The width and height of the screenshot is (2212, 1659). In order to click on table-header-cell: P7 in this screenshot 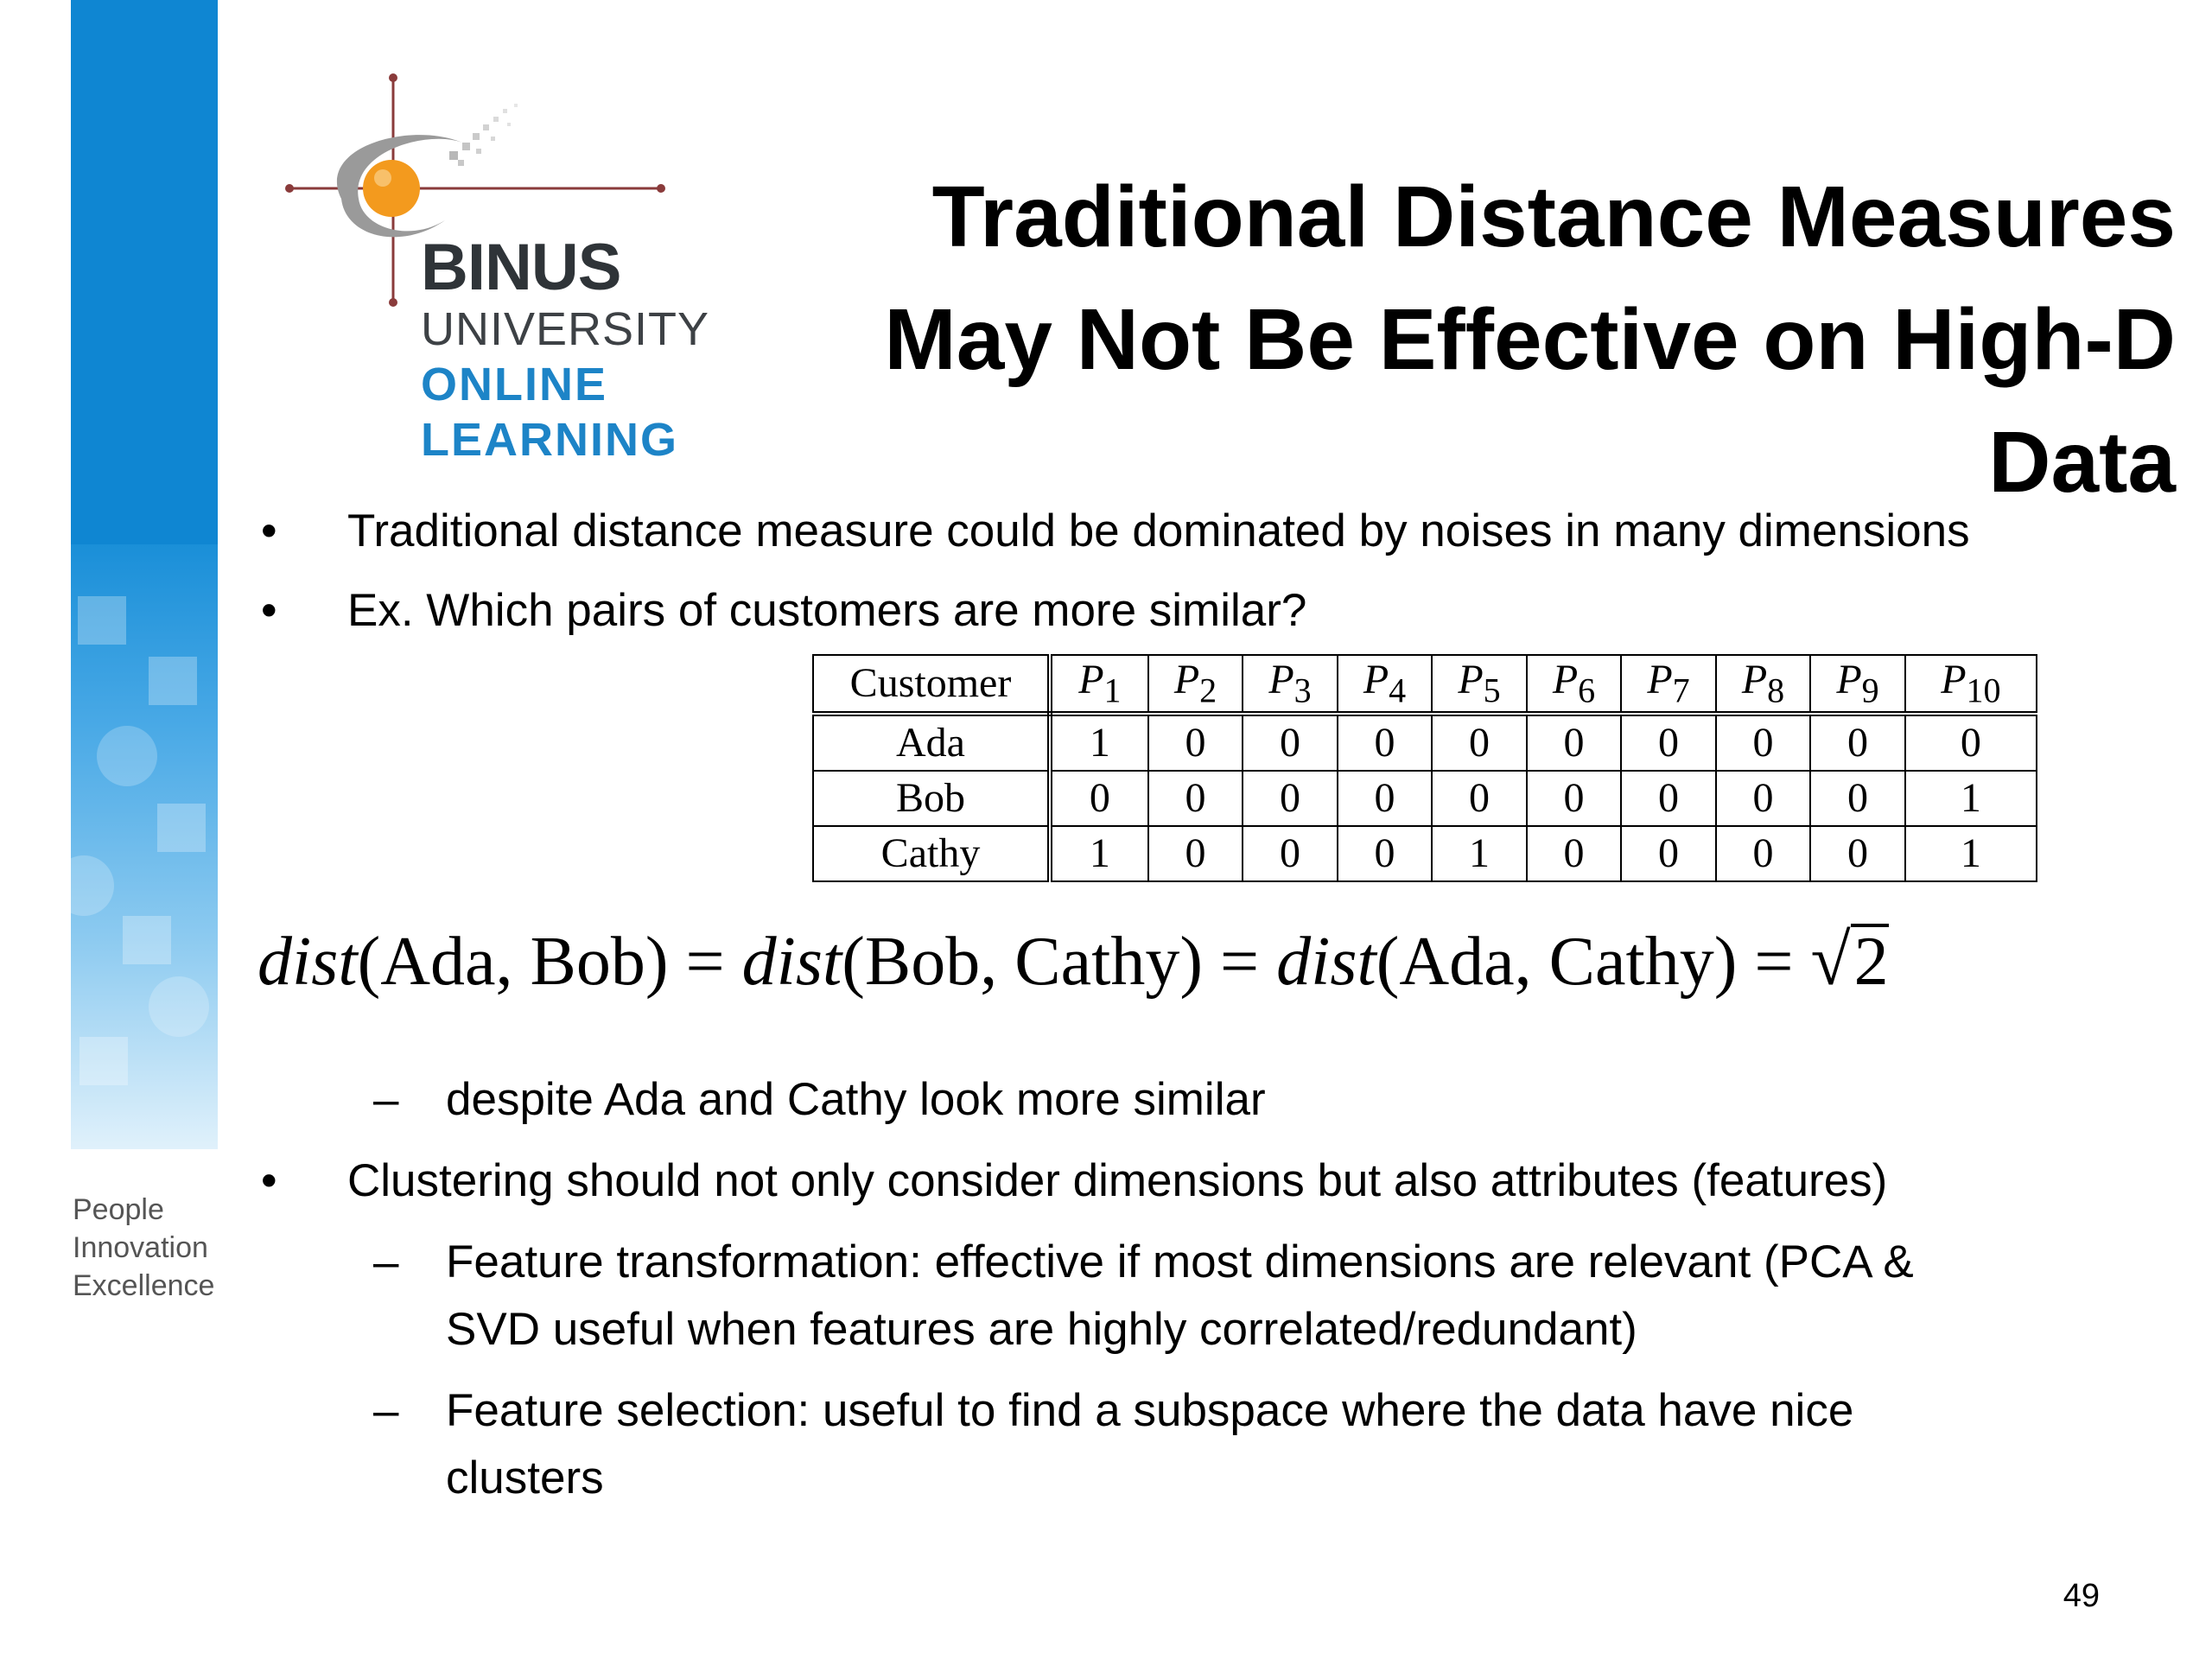, I will do `click(1668, 685)`.